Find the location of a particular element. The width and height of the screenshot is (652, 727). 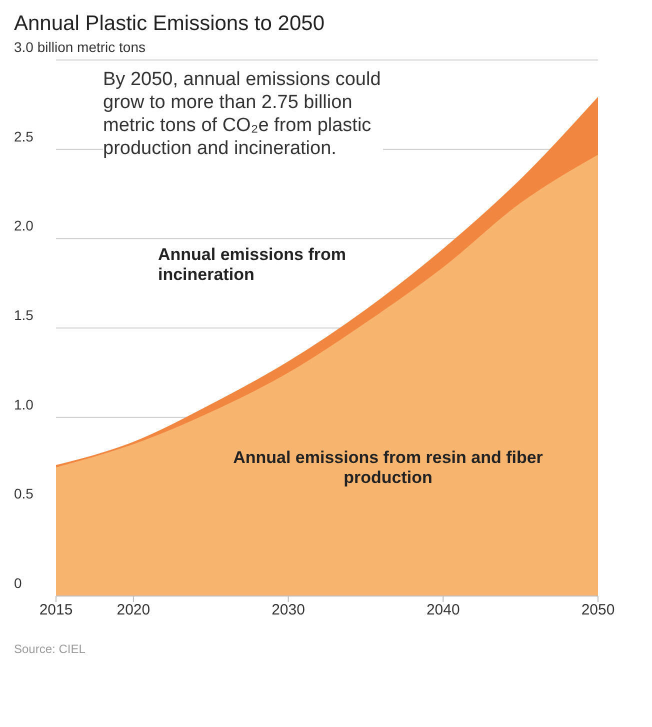

y-tick-label: 3.0 billion metric tons is located at coordinates (80, 47).